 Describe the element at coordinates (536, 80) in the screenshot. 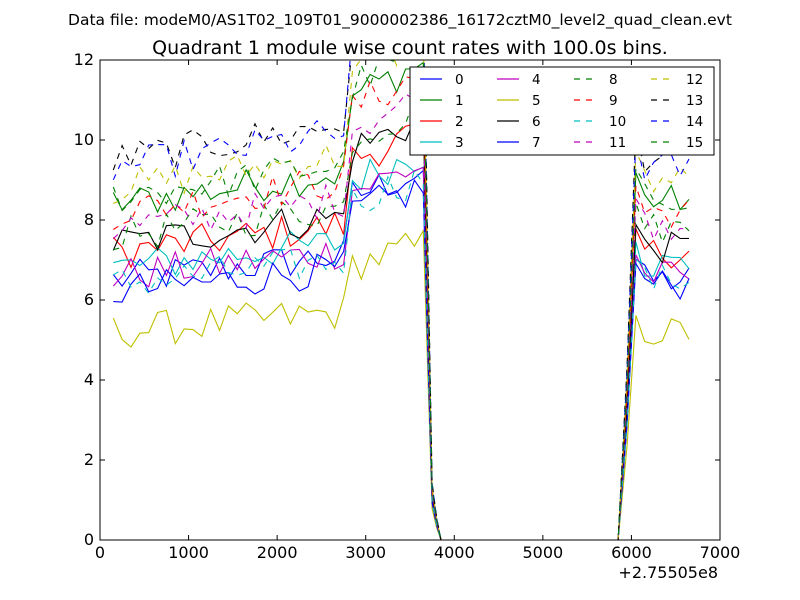

I see `legend-label-4: 4` at that location.